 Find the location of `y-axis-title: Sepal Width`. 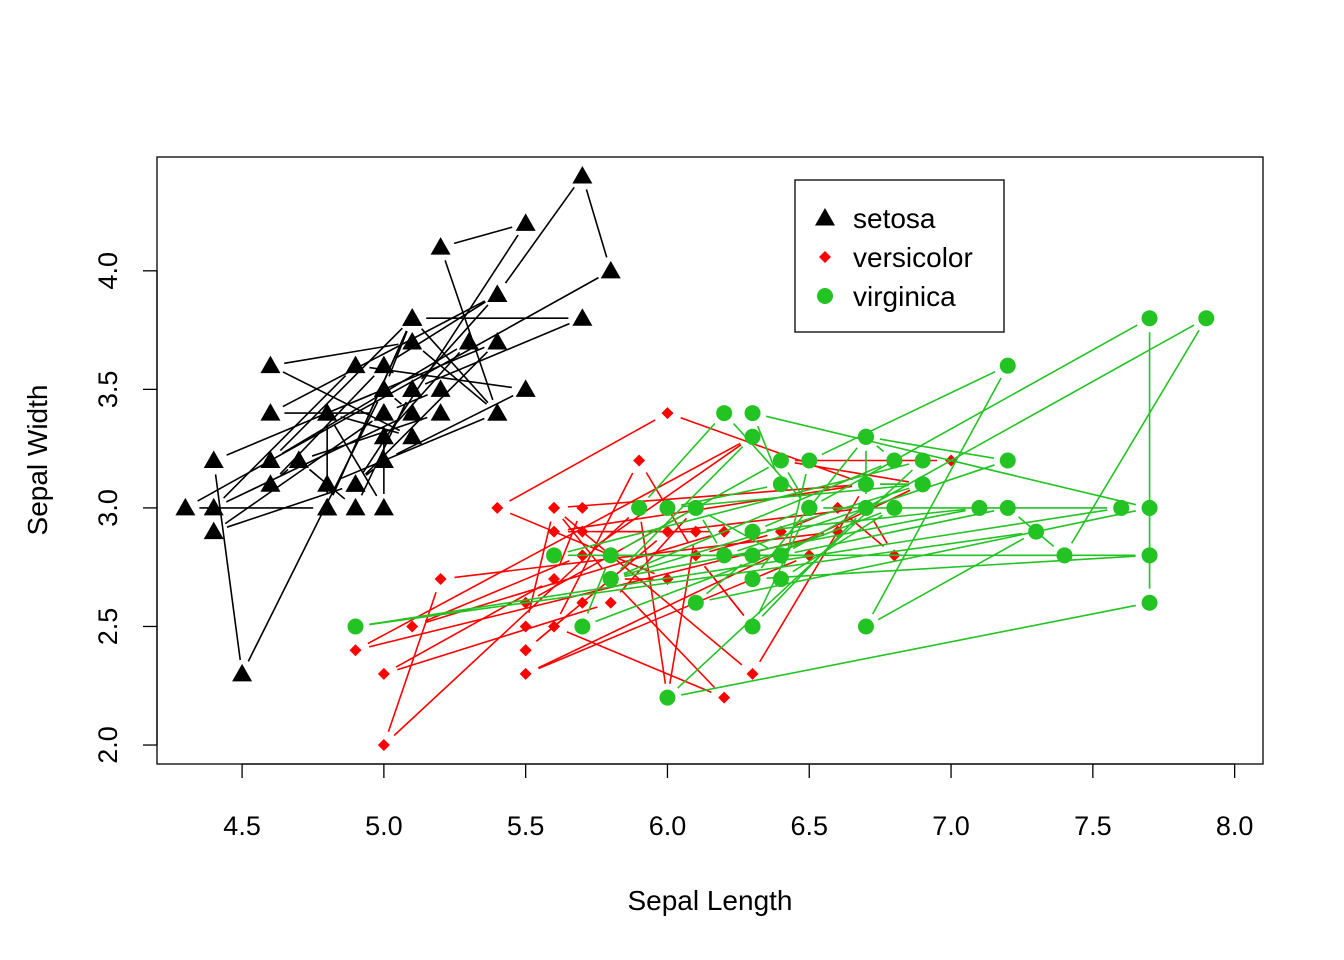

y-axis-title: Sepal Width is located at coordinates (37, 460).